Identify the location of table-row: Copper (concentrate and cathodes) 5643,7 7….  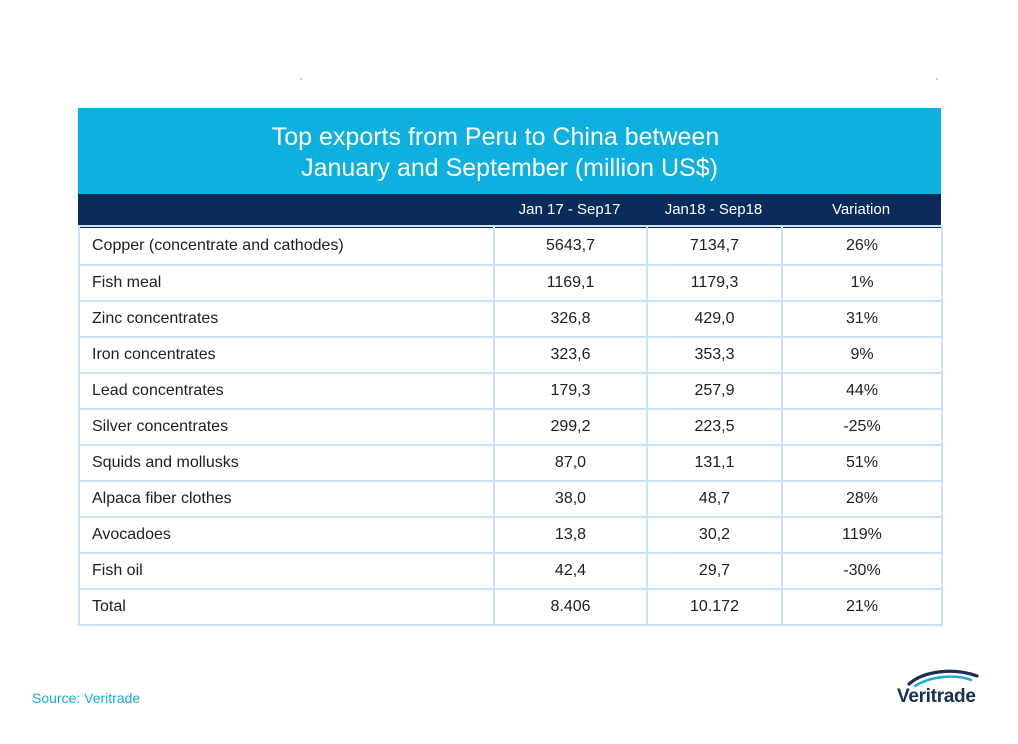
(510, 245).